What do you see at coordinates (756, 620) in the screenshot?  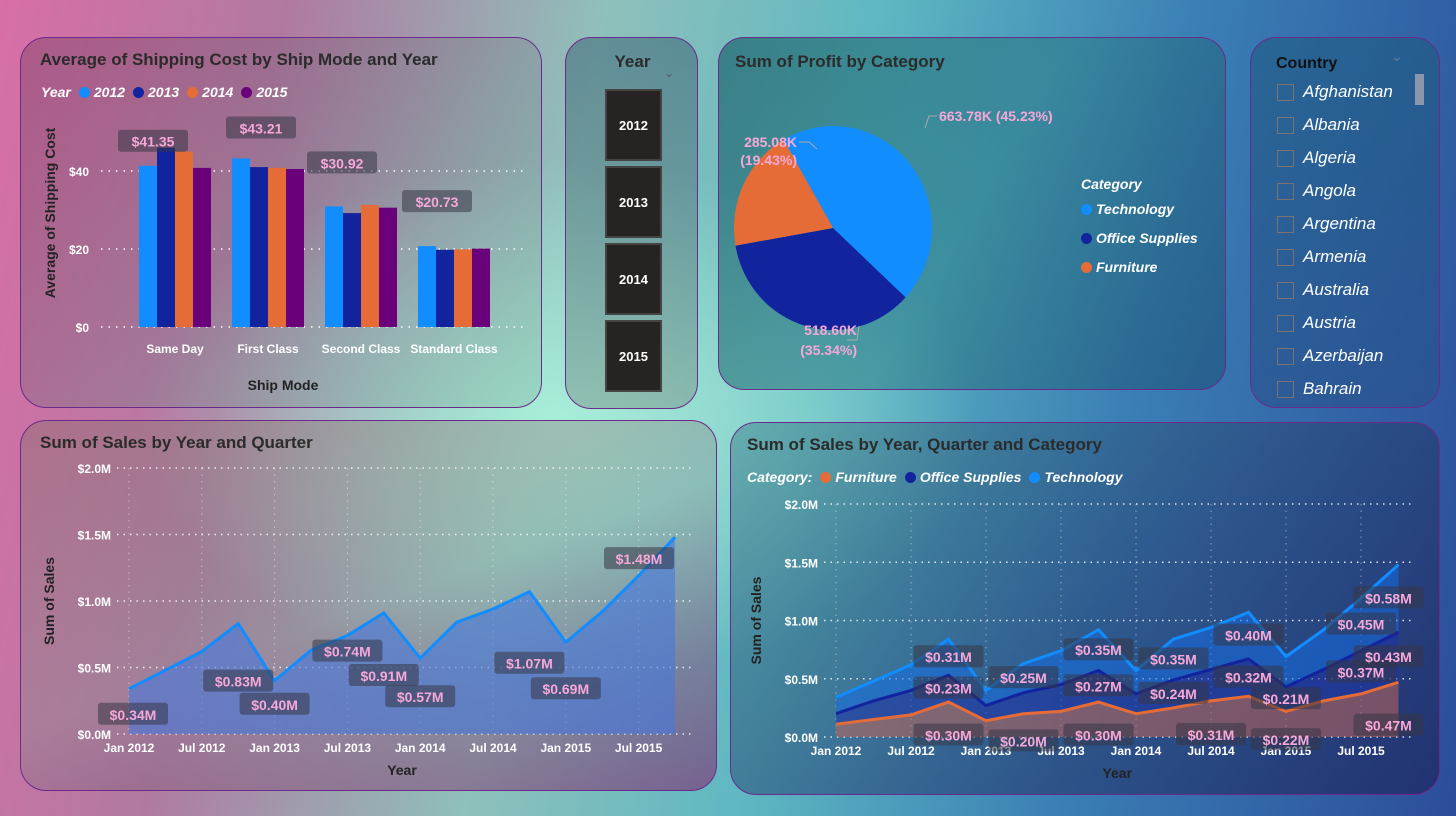 I see `y-axis-title: Sum of Sales` at bounding box center [756, 620].